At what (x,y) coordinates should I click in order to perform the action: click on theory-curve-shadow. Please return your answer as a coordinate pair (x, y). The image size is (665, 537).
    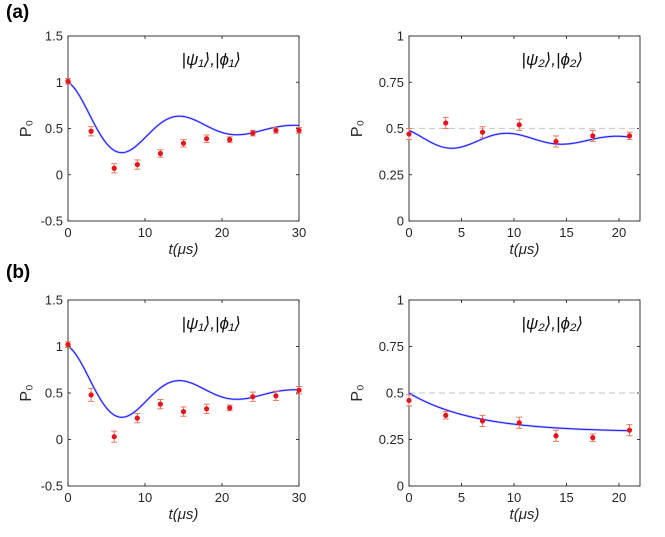
    Looking at the image, I should click on (519, 139).